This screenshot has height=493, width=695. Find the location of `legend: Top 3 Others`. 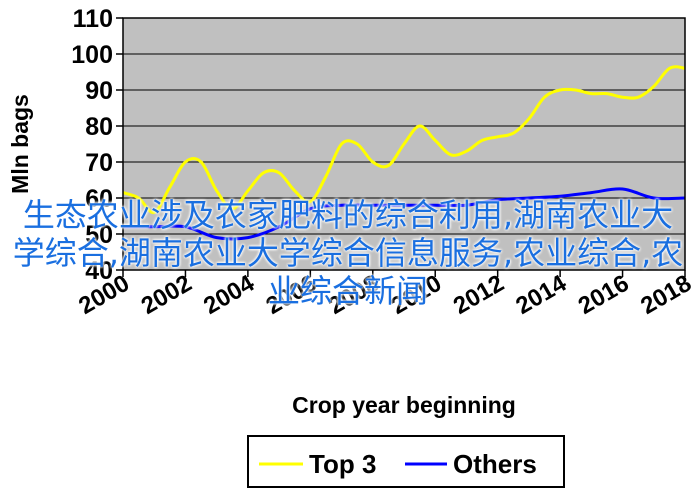

legend: Top 3 Others is located at coordinates (406, 461).